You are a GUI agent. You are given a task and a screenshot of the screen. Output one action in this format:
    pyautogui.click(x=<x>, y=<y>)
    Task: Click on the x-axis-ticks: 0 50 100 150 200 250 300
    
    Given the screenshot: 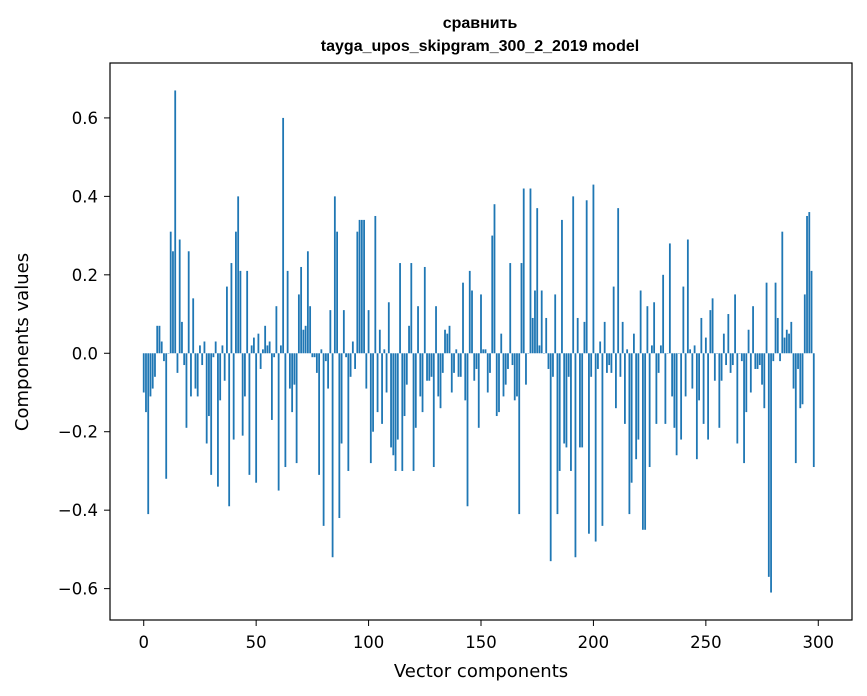 What is the action you would take?
    pyautogui.click(x=486, y=636)
    